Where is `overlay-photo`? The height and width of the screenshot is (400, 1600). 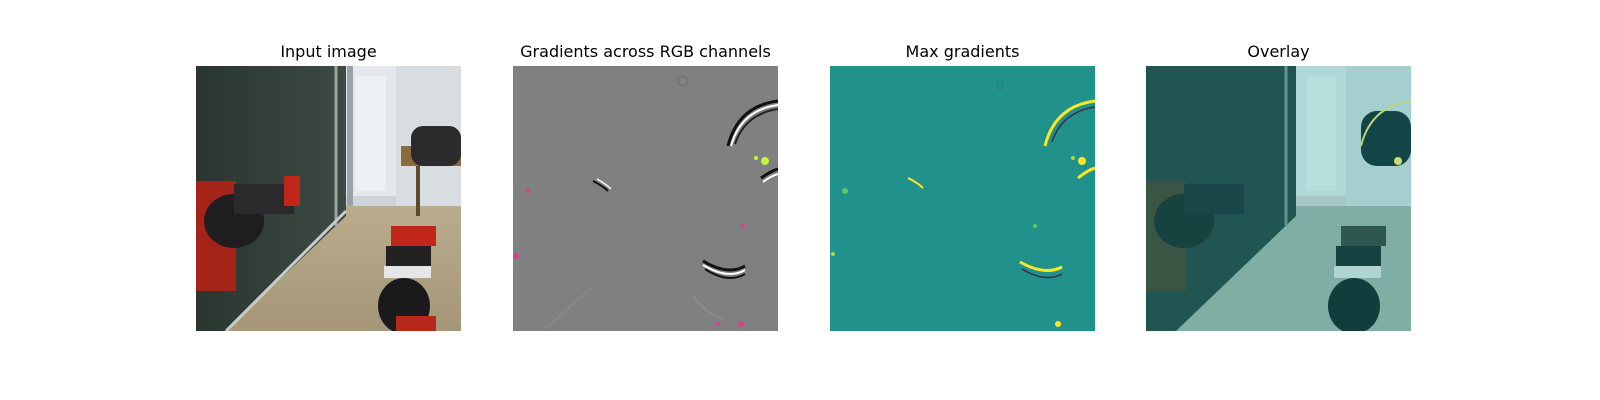
overlay-photo is located at coordinates (1278, 198).